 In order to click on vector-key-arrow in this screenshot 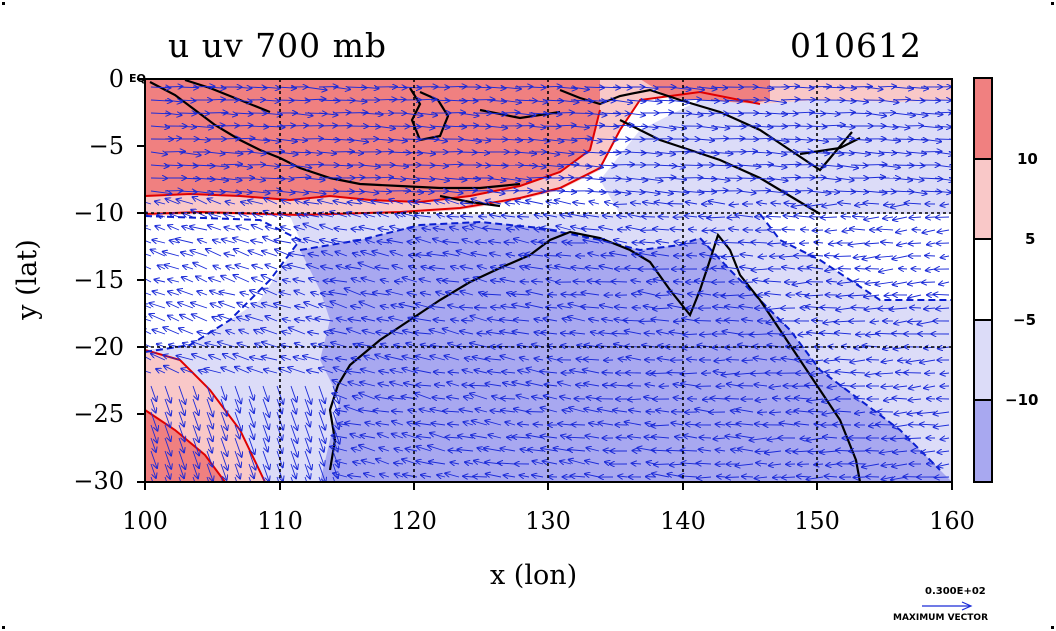, I will do `click(947, 606)`.